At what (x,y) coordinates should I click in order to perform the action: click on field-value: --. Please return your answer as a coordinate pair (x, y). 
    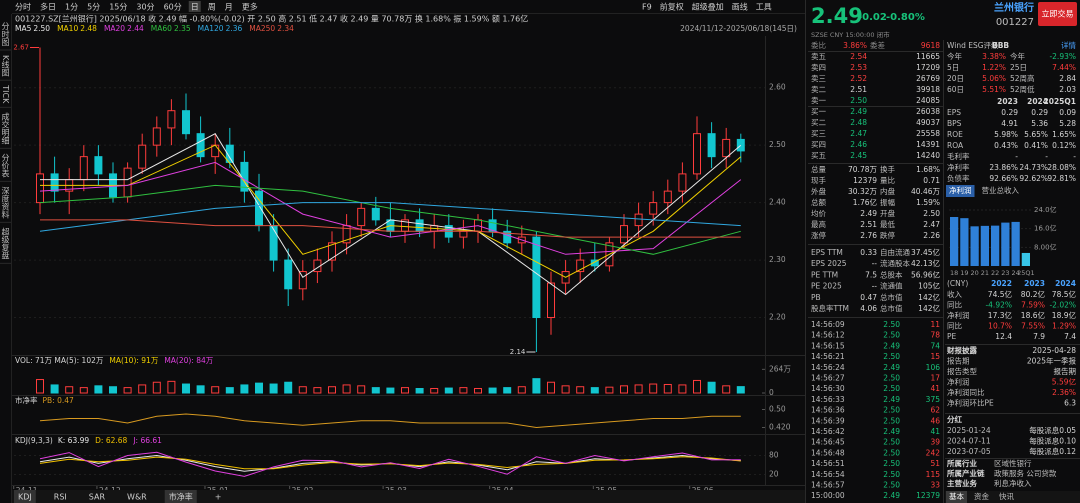
    Looking at the image, I should click on (875, 263).